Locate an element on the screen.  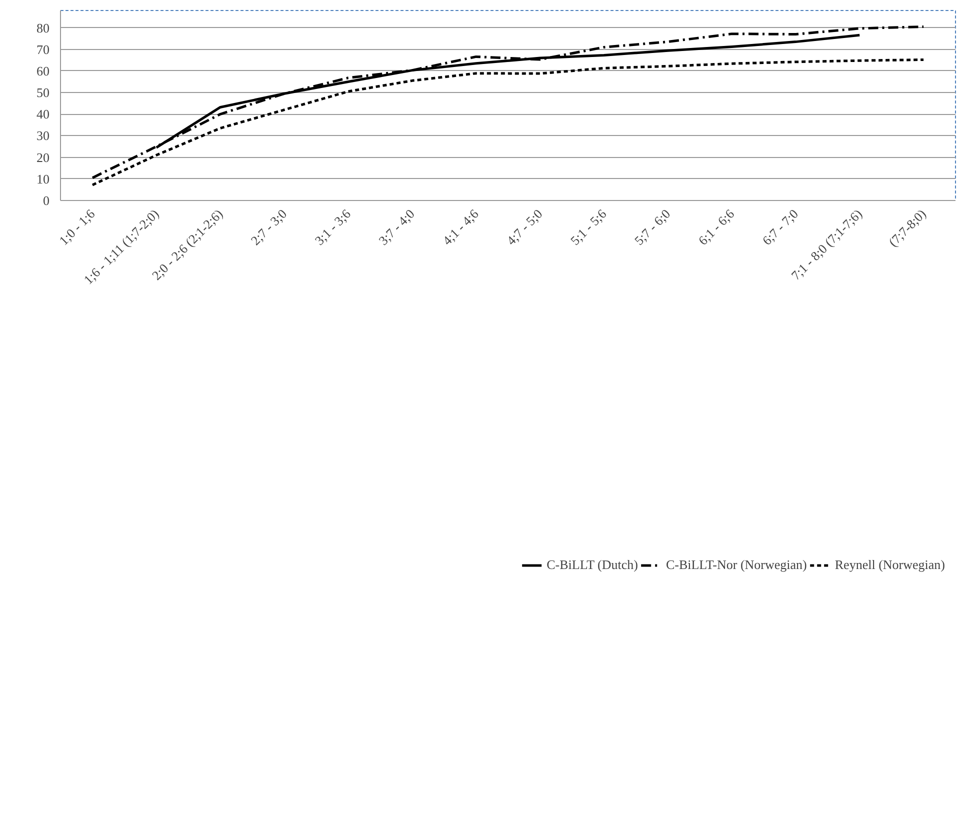
x-tick-label: 1;0 - 1;6 is located at coordinates (77, 227).